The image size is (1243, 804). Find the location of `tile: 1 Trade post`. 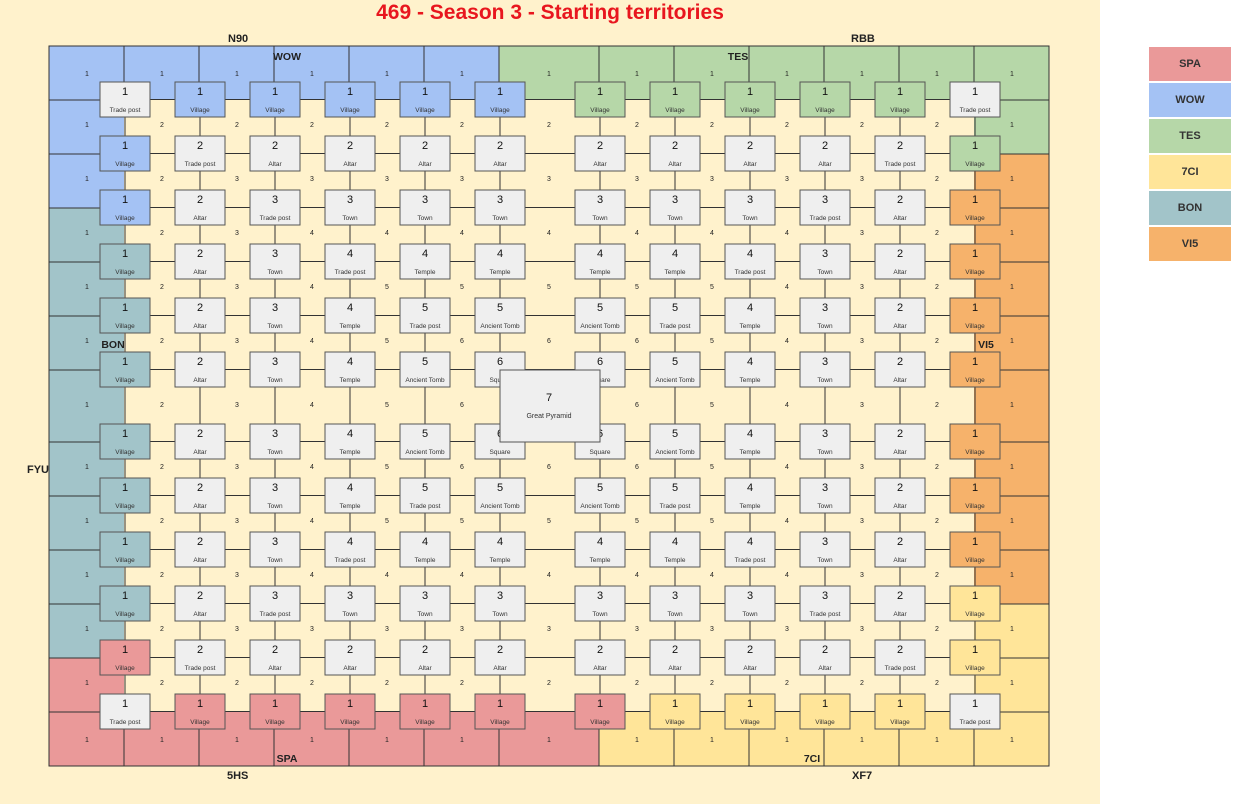

tile: 1 Trade post is located at coordinates (125, 711).